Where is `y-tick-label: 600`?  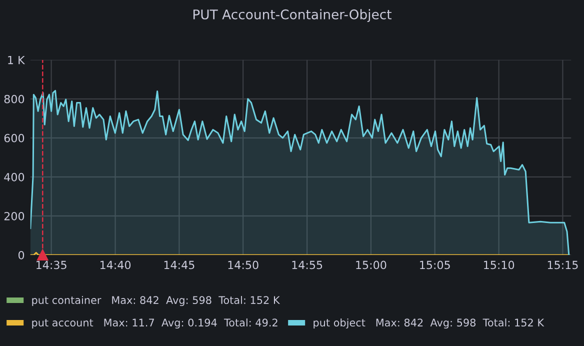
y-tick-label: 600 is located at coordinates (14, 138).